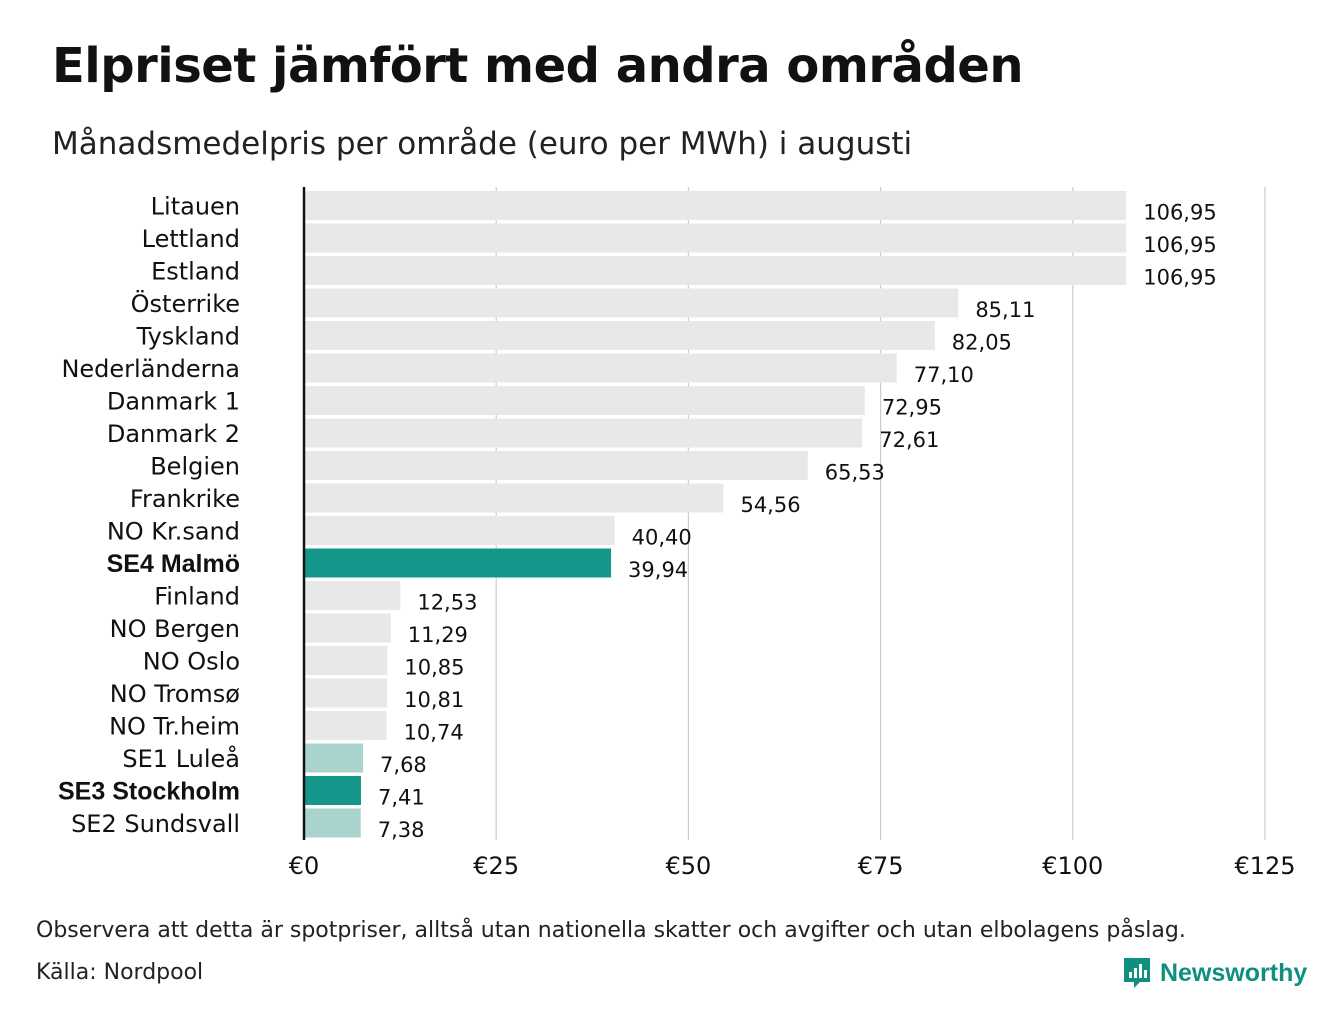  Describe the element at coordinates (662, 538) in the screenshot. I see `value-label: 40,40` at that location.